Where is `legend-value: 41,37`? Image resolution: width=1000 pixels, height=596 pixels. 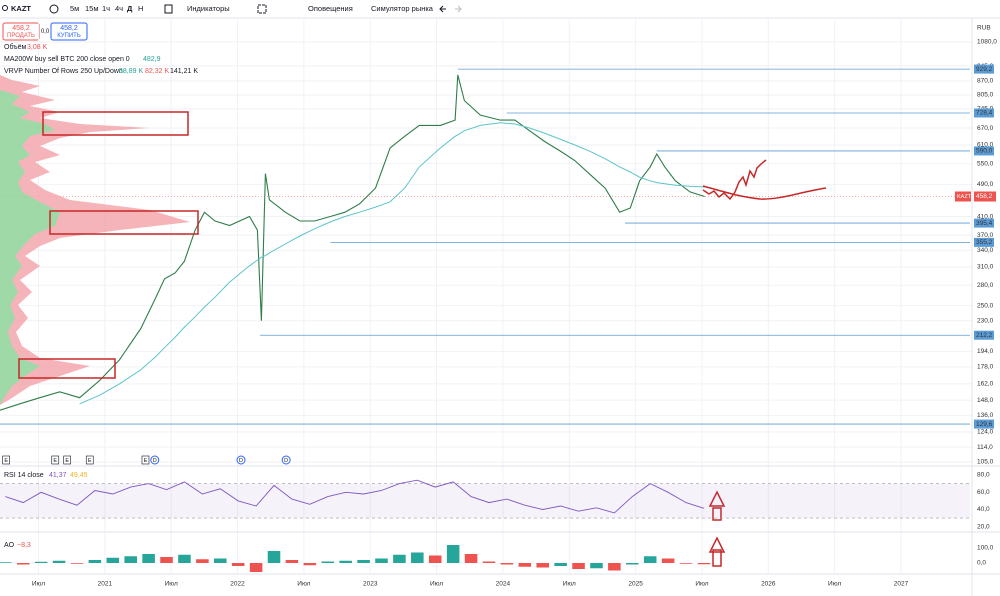
legend-value: 41,37 is located at coordinates (58, 475).